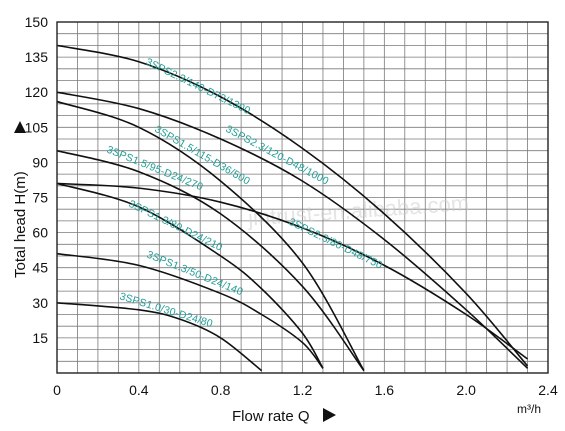 The height and width of the screenshot is (431, 565). Describe the element at coordinates (37, 127) in the screenshot. I see `y-tick-label: 105` at that location.